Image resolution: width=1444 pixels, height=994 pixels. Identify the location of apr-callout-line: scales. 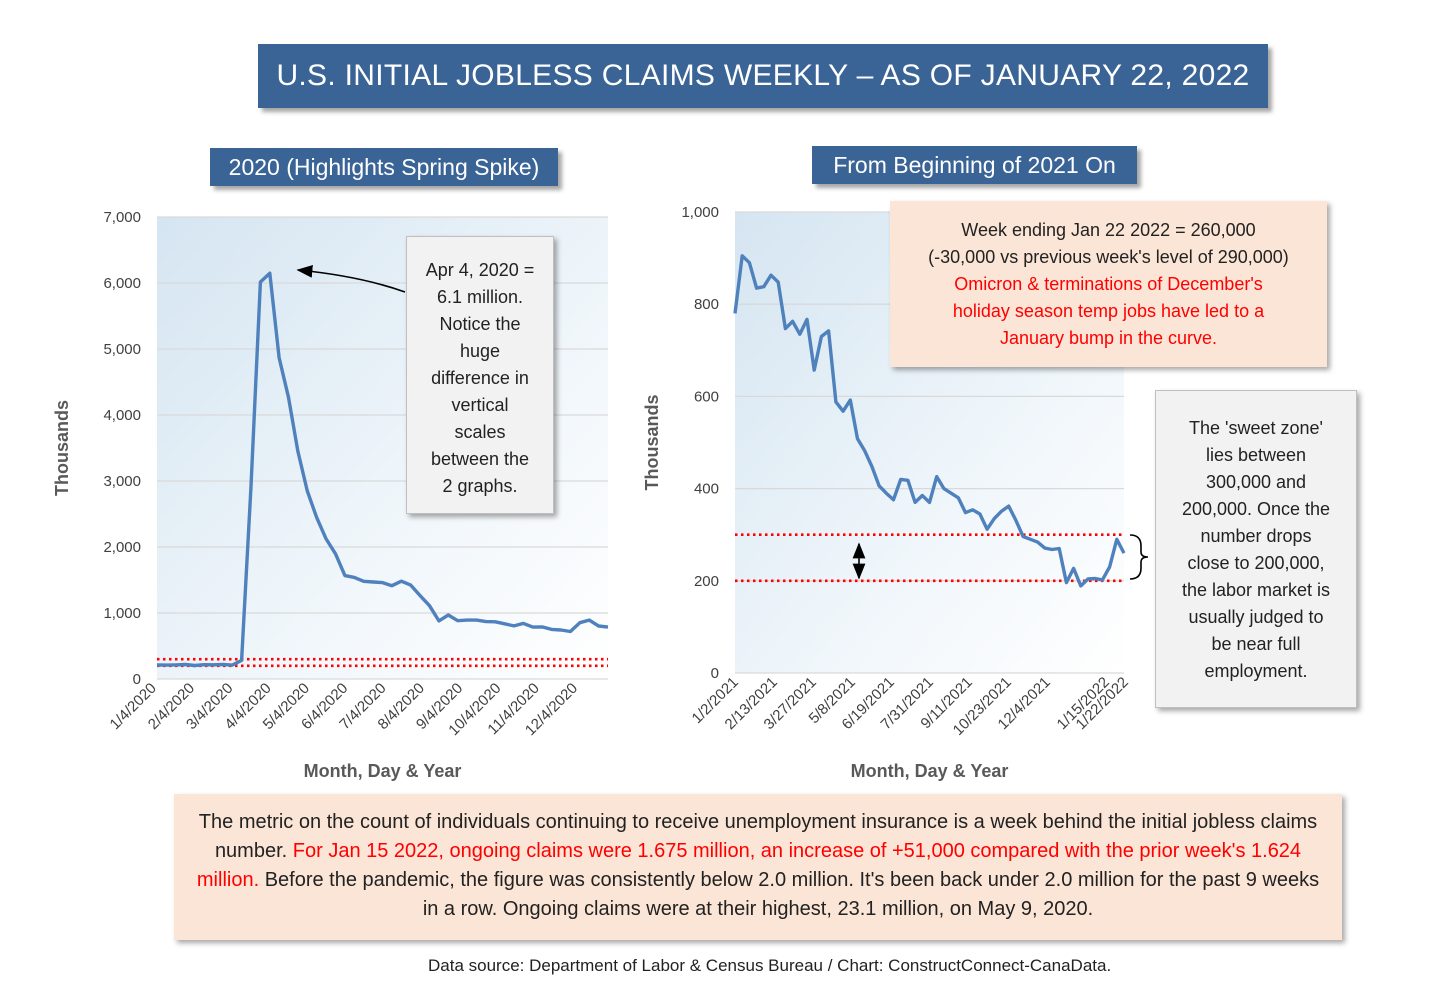
(480, 432).